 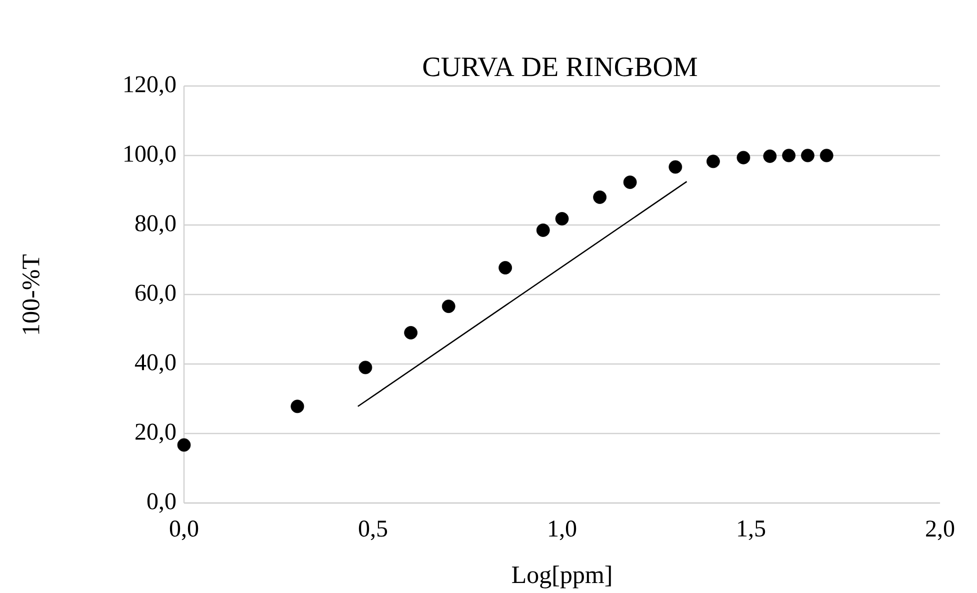 What do you see at coordinates (155, 225) in the screenshot?
I see `y-tick-label: 80,0` at bounding box center [155, 225].